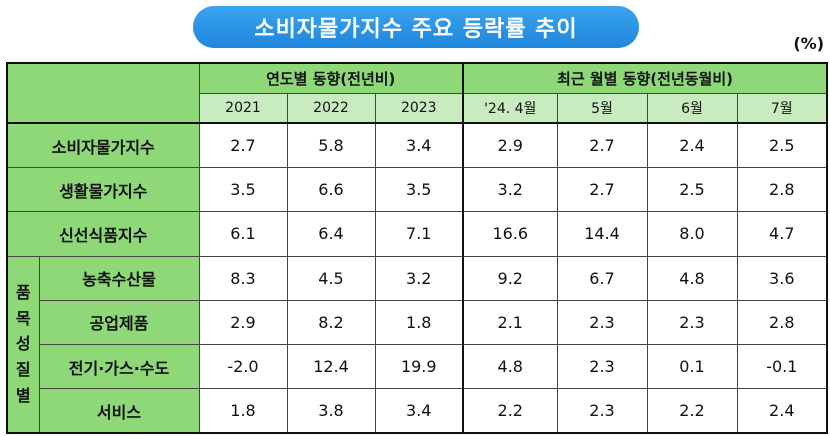 Image resolution: width=830 pixels, height=436 pixels. Describe the element at coordinates (103, 93) in the screenshot. I see `corner-header` at that location.